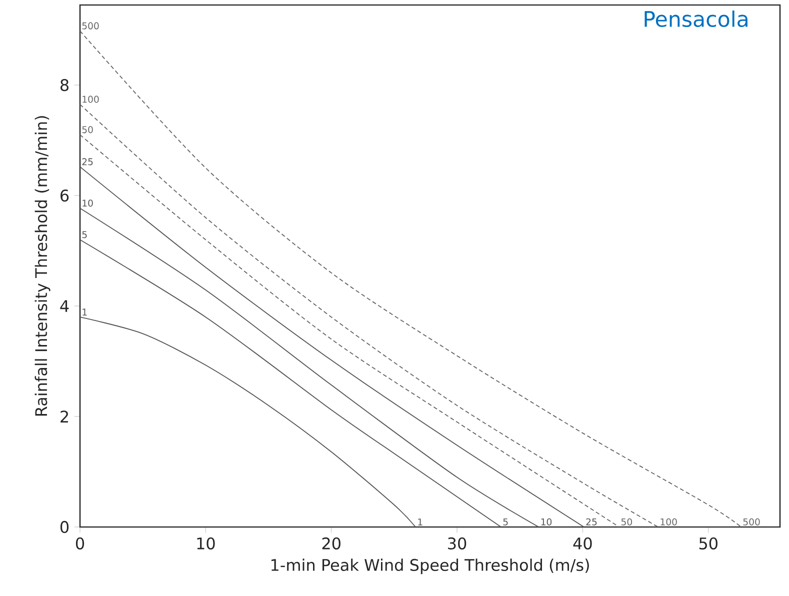  What do you see at coordinates (90, 99) in the screenshot?
I see `series-label: 100` at bounding box center [90, 99].